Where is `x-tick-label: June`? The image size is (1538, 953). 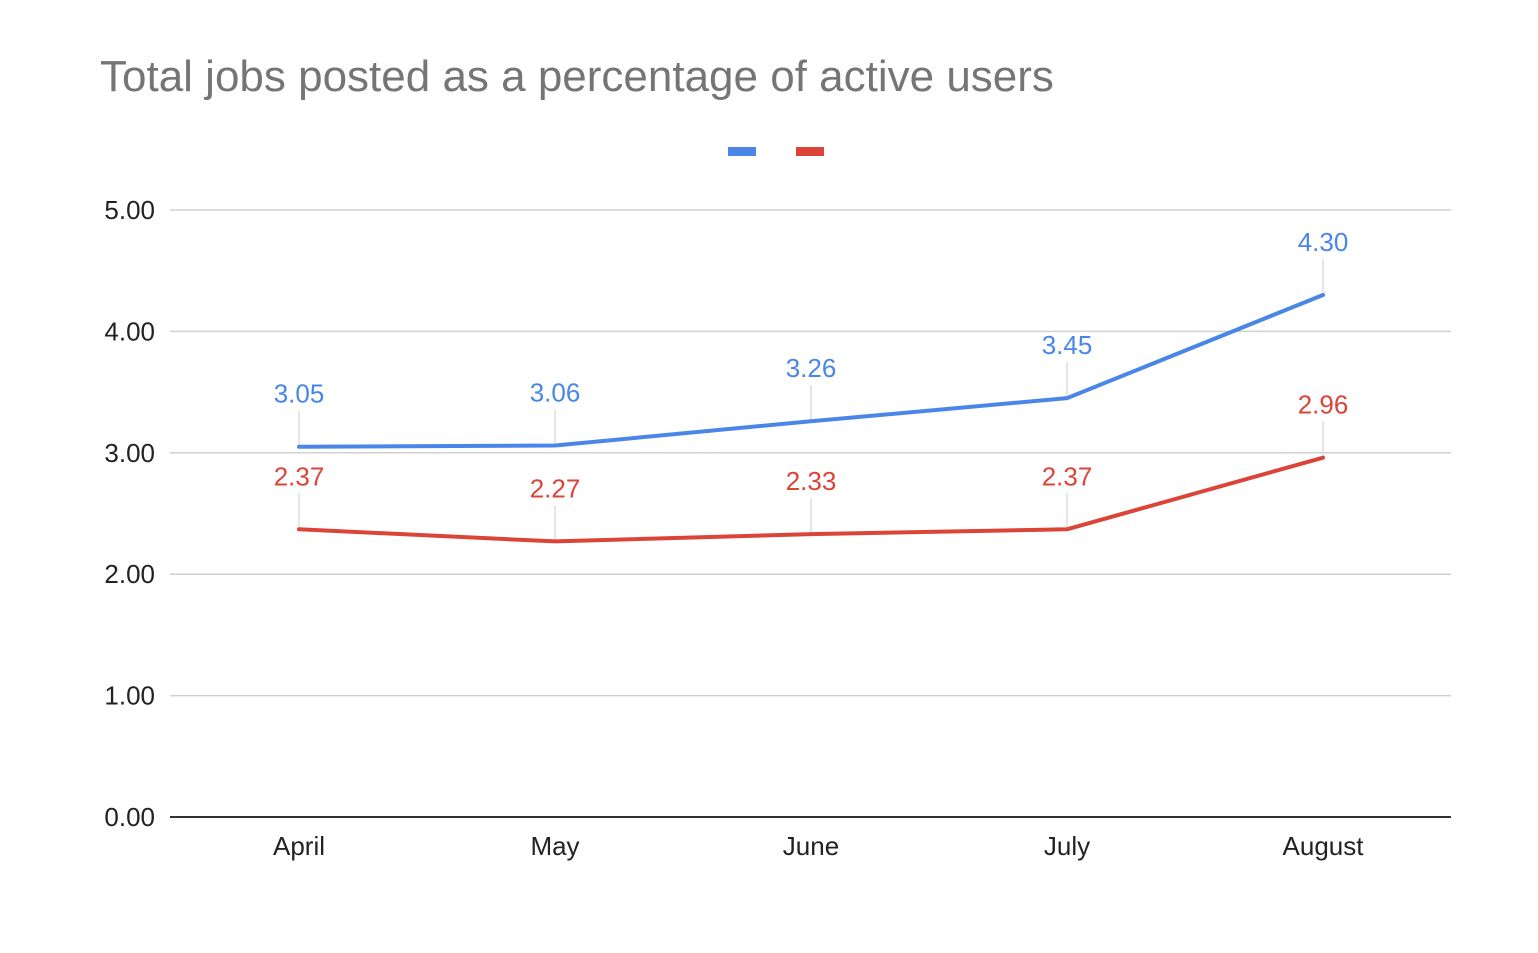
x-tick-label: June is located at coordinates (811, 846).